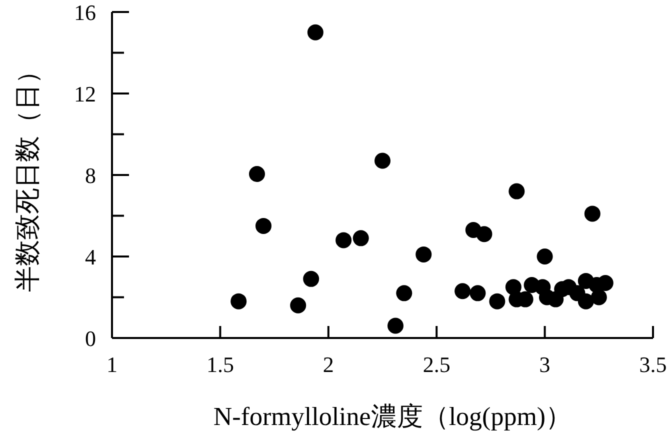 This screenshot has width=672, height=443. What do you see at coordinates (27, 175) in the screenshot?
I see `y-axis-title: 半数致死日数（日）` at bounding box center [27, 175].